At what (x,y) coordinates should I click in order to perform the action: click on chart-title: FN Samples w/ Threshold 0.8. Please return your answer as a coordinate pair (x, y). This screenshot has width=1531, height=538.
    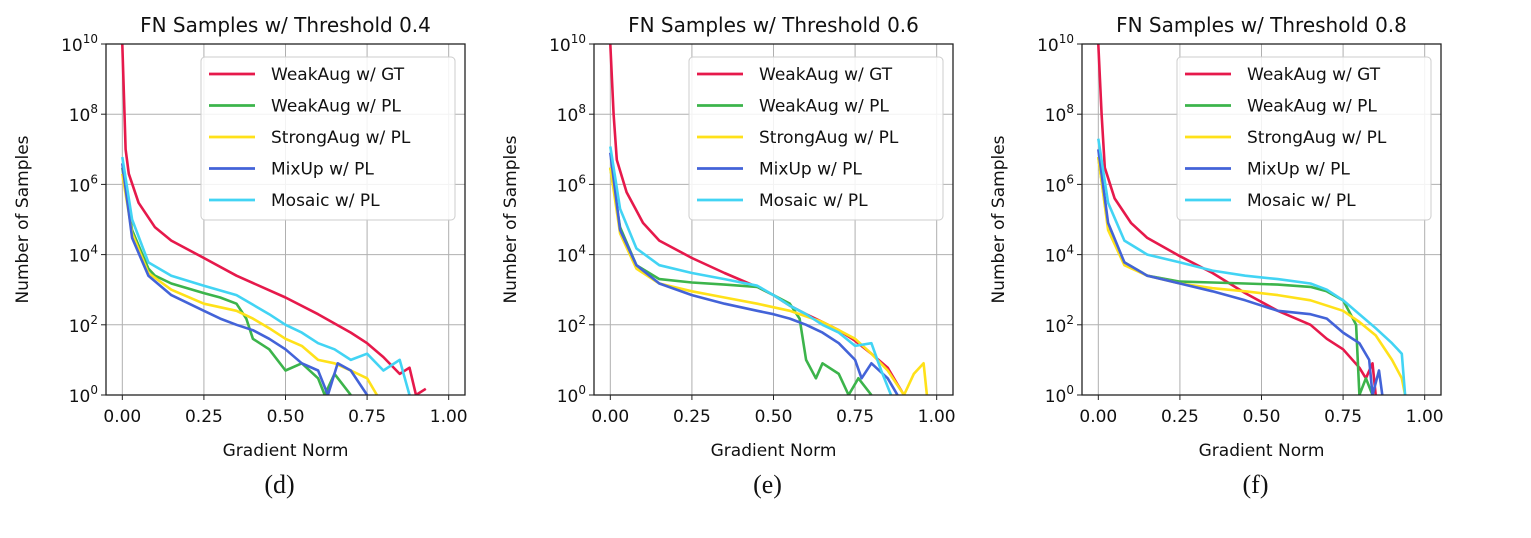
    Looking at the image, I should click on (1261, 25).